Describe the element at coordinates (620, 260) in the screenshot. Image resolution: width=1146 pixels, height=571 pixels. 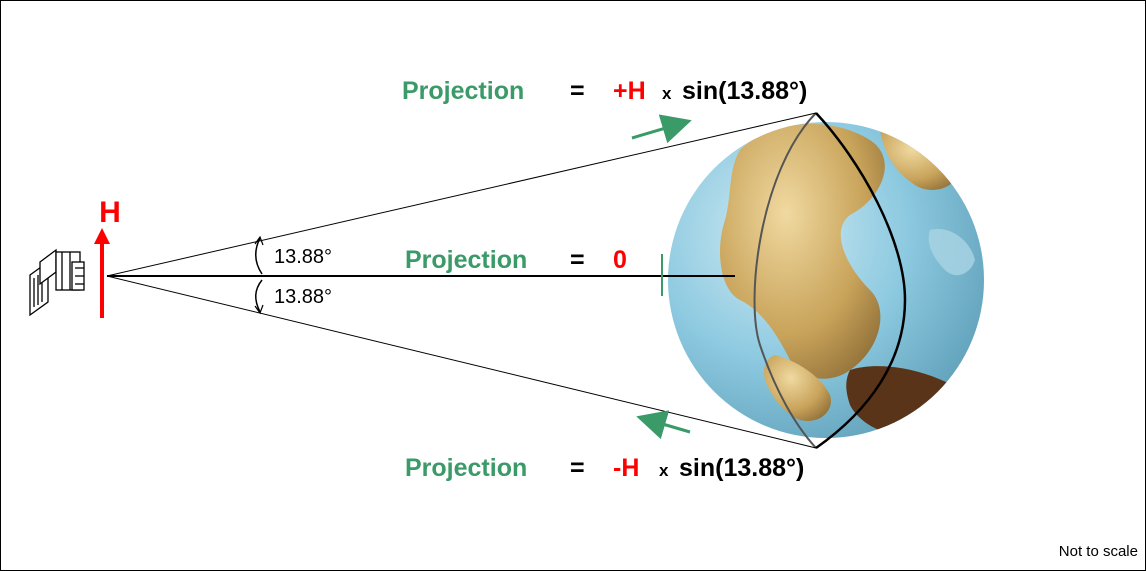
I see `equation-middle-value: 0` at that location.